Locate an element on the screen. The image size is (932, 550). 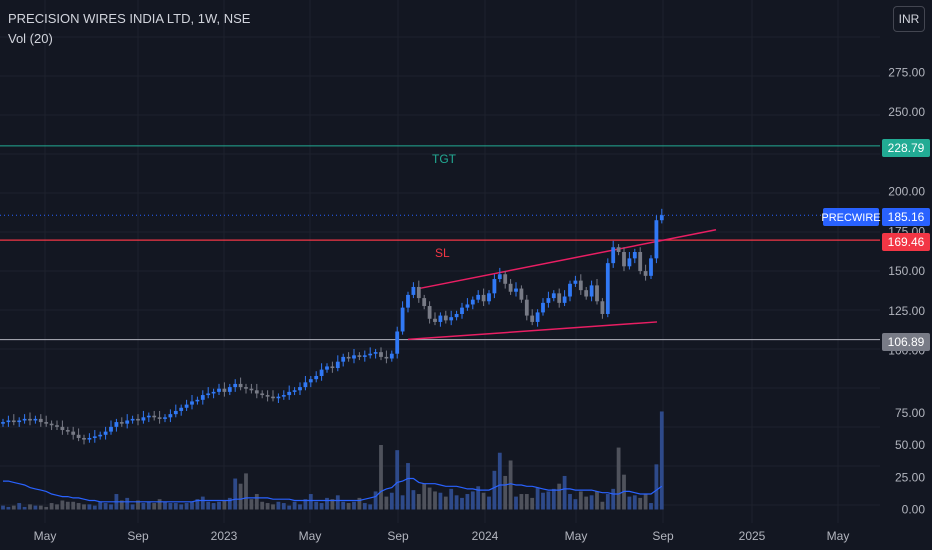
volume-indicator-label: Vol (20) is located at coordinates (30, 38).